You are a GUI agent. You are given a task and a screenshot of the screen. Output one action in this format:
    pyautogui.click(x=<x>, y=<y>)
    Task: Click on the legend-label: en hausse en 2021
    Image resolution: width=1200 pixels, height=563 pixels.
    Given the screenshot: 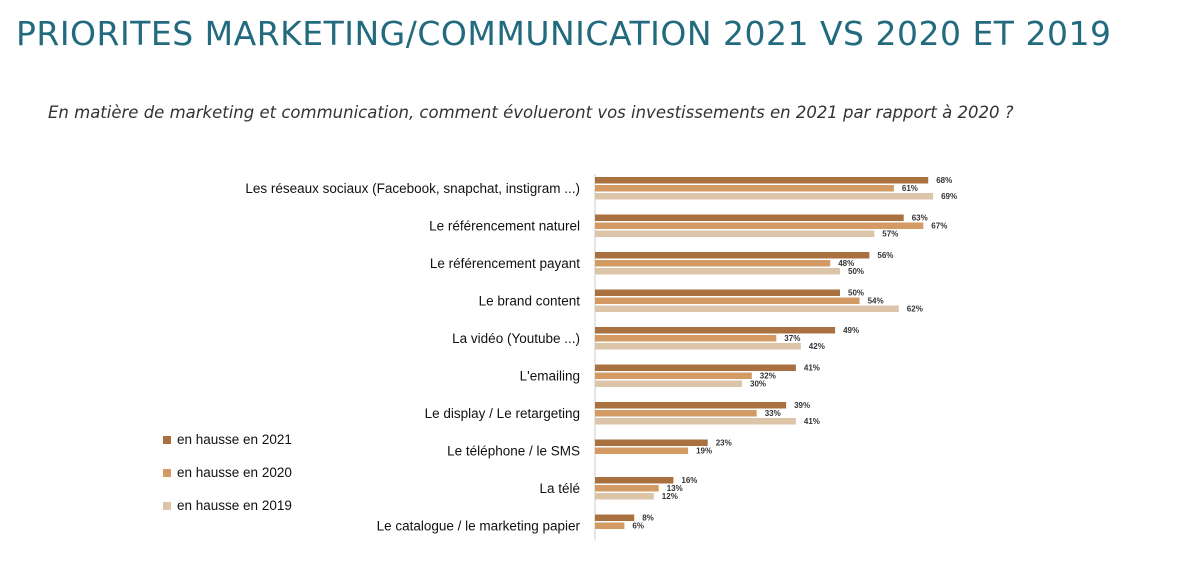 What is the action you would take?
    pyautogui.click(x=234, y=439)
    